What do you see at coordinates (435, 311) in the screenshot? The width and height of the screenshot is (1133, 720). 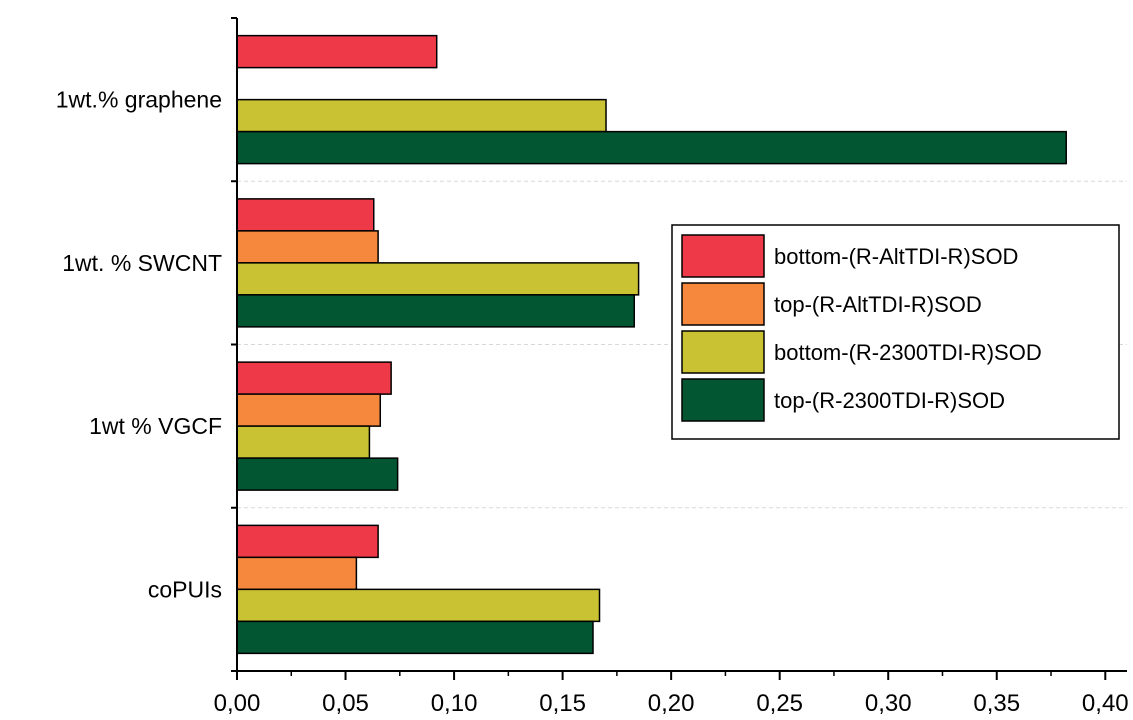 I see `bar-1wt-swcnt-top-r-2300tdi-r-sod` at bounding box center [435, 311].